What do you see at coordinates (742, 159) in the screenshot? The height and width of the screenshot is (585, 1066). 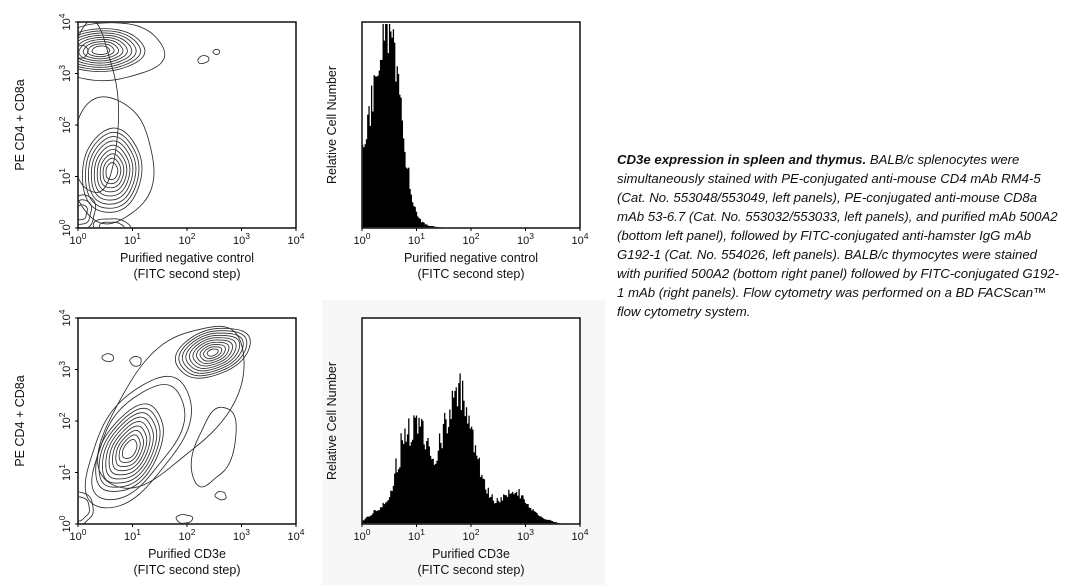 I see `caption-title: CD3e expression in spleen and thymus.` at bounding box center [742, 159].